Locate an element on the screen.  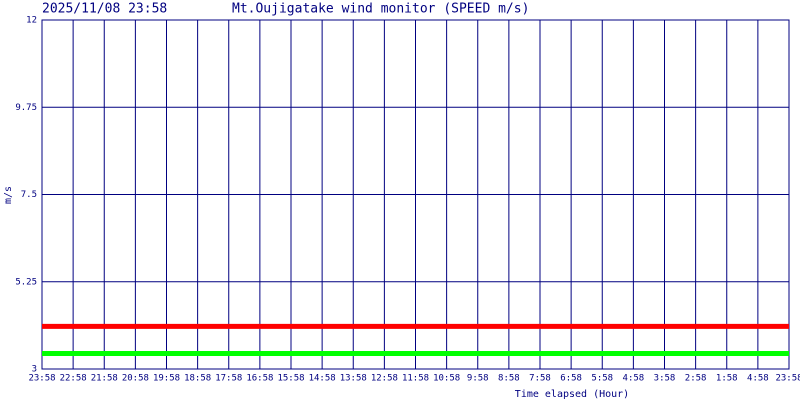
x-tick-label: 16:58 is located at coordinates (259, 379).